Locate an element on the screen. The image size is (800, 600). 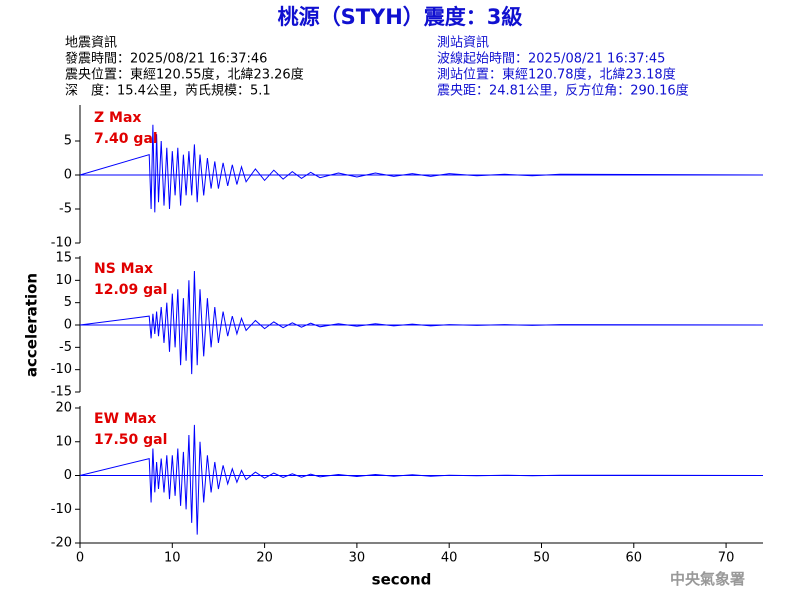
x-tick-label: 20 is located at coordinates (264, 558).